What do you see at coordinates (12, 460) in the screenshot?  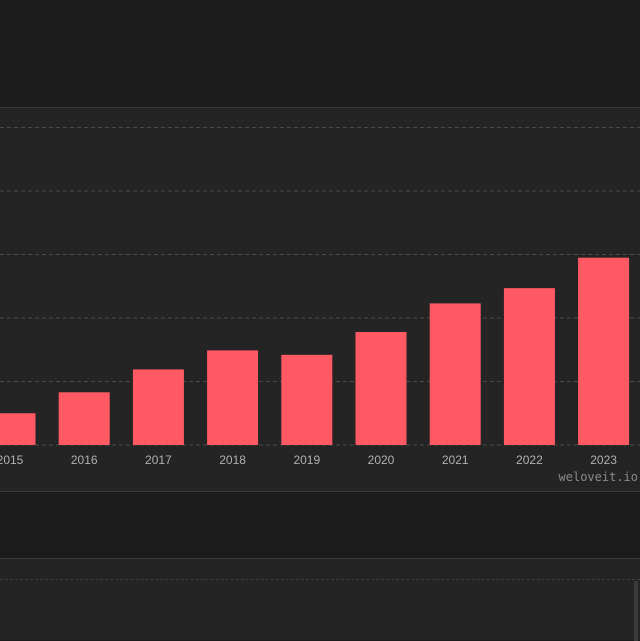 I see `x-tick-label-2015: 2015` at bounding box center [12, 460].